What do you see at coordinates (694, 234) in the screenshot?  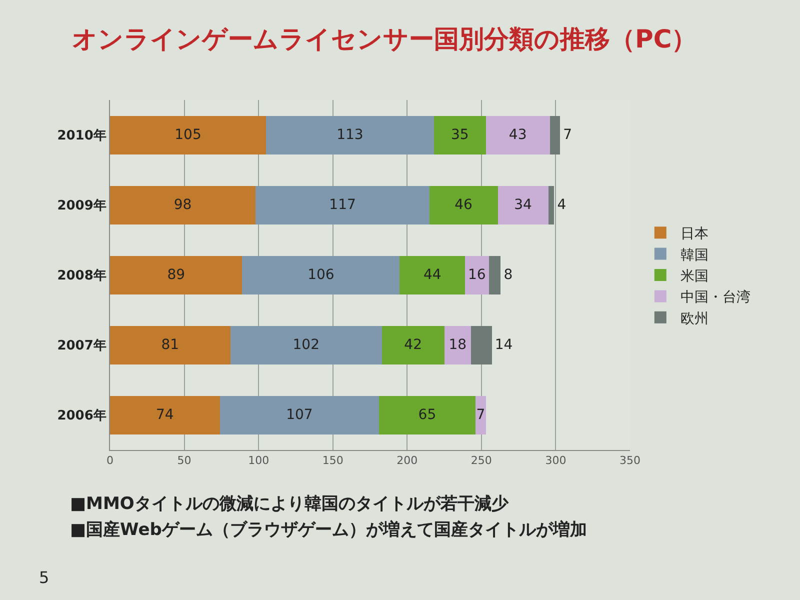 I see `legend-label: 日本` at bounding box center [694, 234].